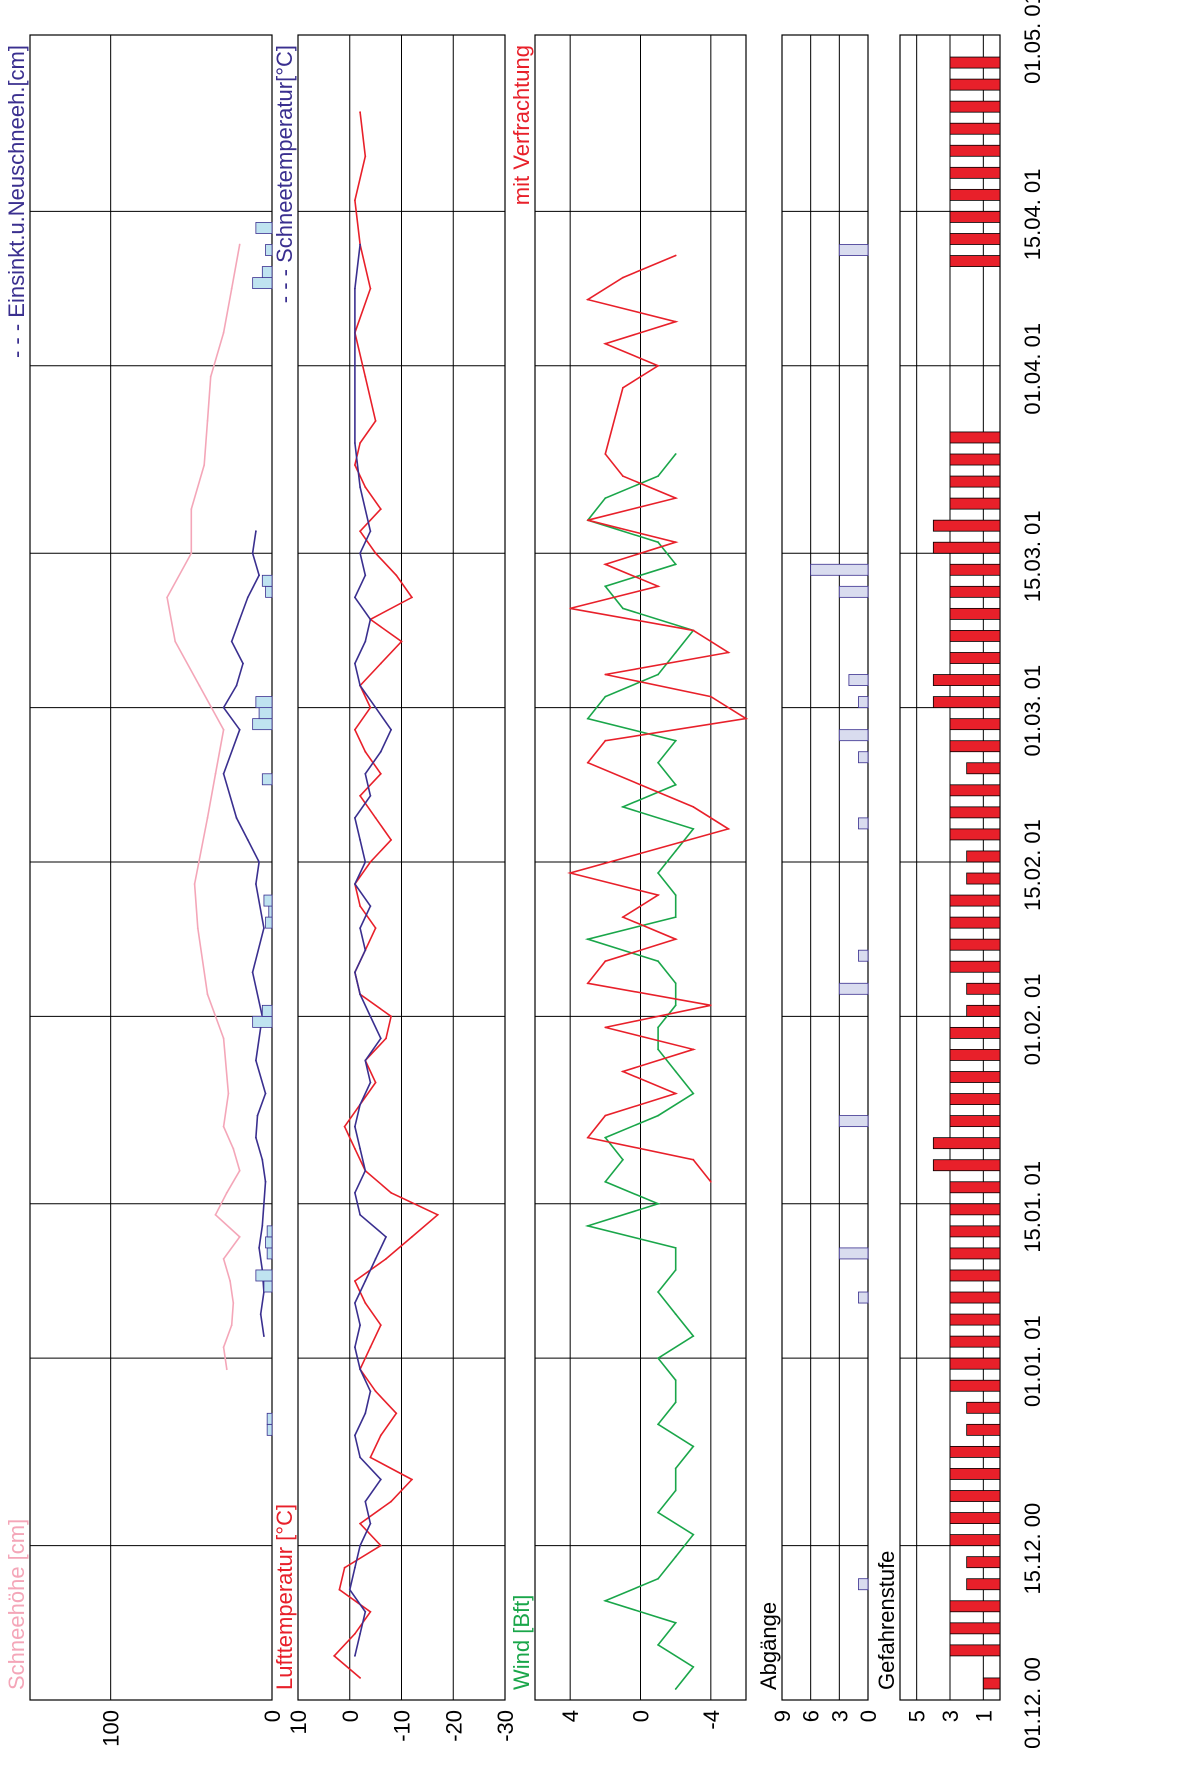 This screenshot has height=1792, width=1181. Describe the element at coordinates (1032, 1019) in the screenshot. I see `date-tick-label: 01.02. 01` at that location.